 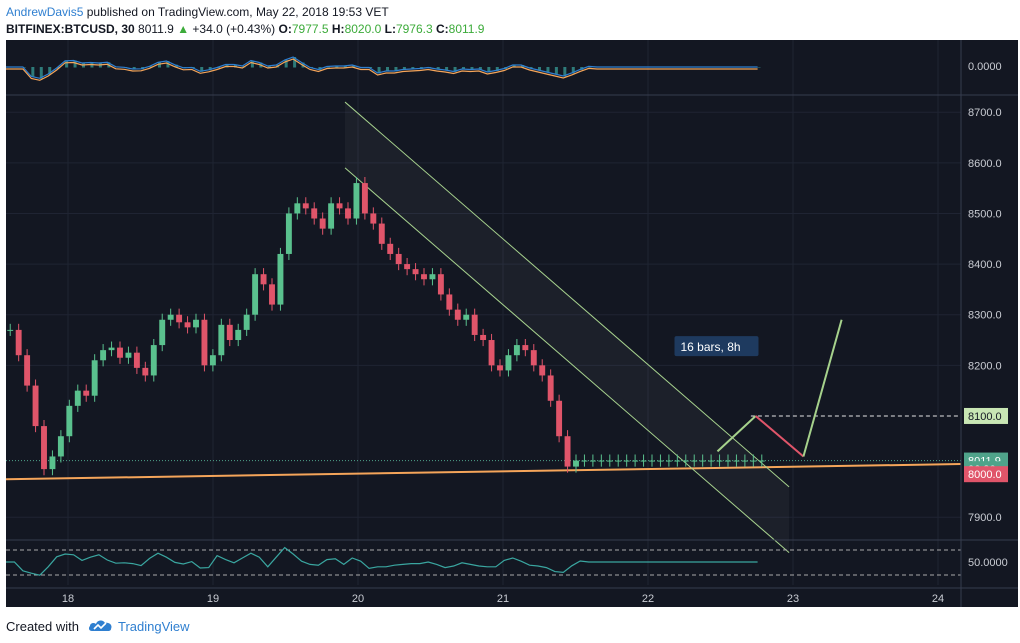 What do you see at coordinates (154, 626) in the screenshot?
I see `tradingview-brand: TradingView` at bounding box center [154, 626].